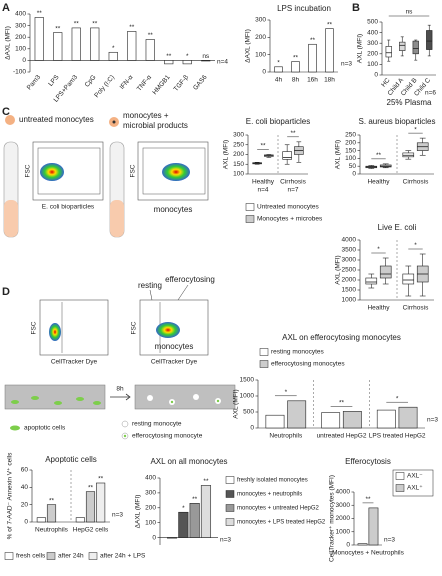 Image resolution: width=442 pixels, height=576 pixels. I want to click on y-tick-label: 150, so click(350, 150).